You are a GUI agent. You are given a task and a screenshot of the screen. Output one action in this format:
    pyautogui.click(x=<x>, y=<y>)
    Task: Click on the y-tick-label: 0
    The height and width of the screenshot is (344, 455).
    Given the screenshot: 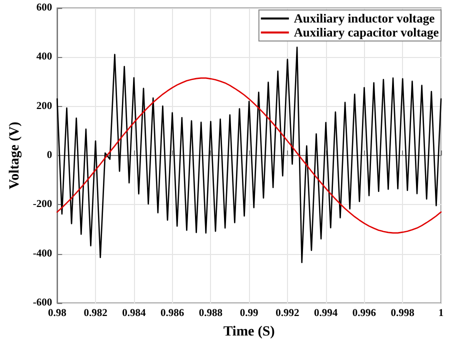 What is the action you would take?
    pyautogui.click(x=49, y=155)
    